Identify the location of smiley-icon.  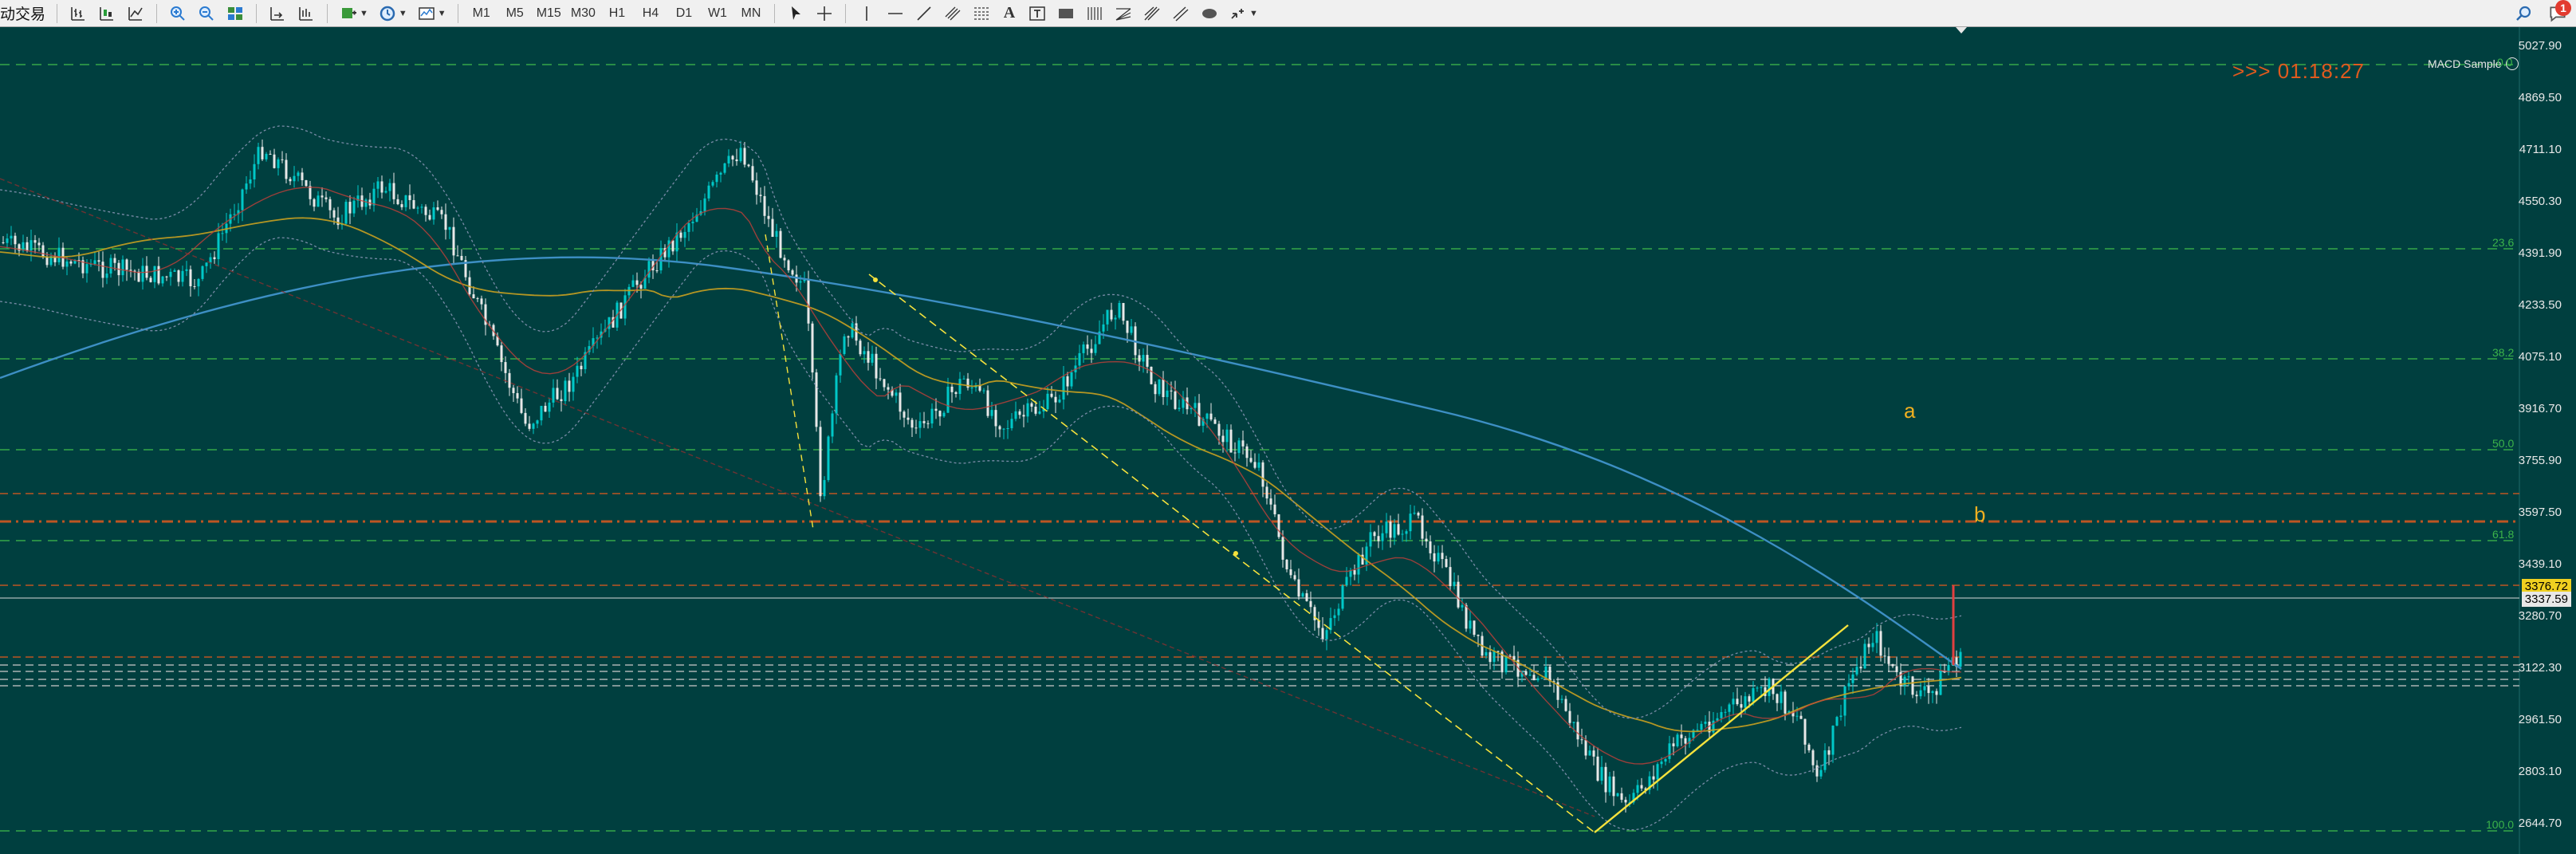
(2512, 63).